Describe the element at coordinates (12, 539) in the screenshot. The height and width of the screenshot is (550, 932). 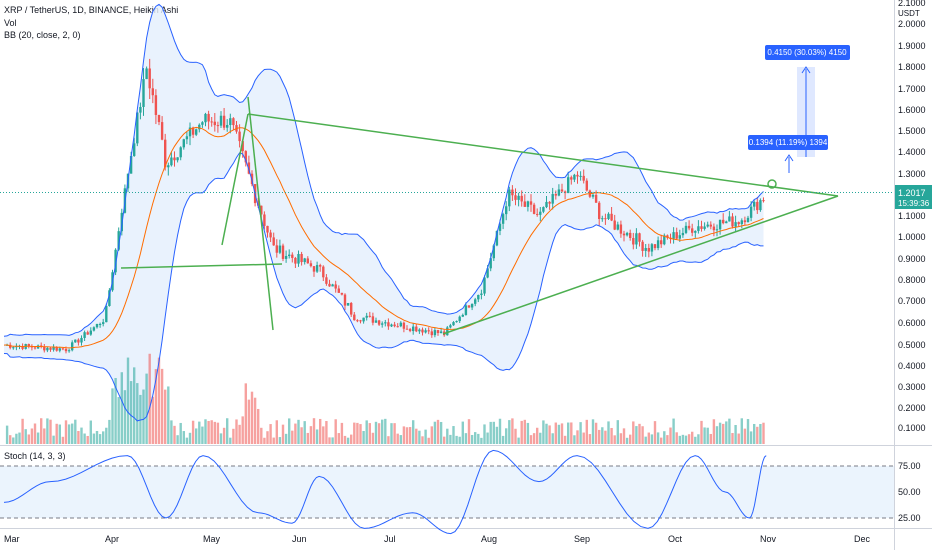
I see `time-tick: Mar` at that location.